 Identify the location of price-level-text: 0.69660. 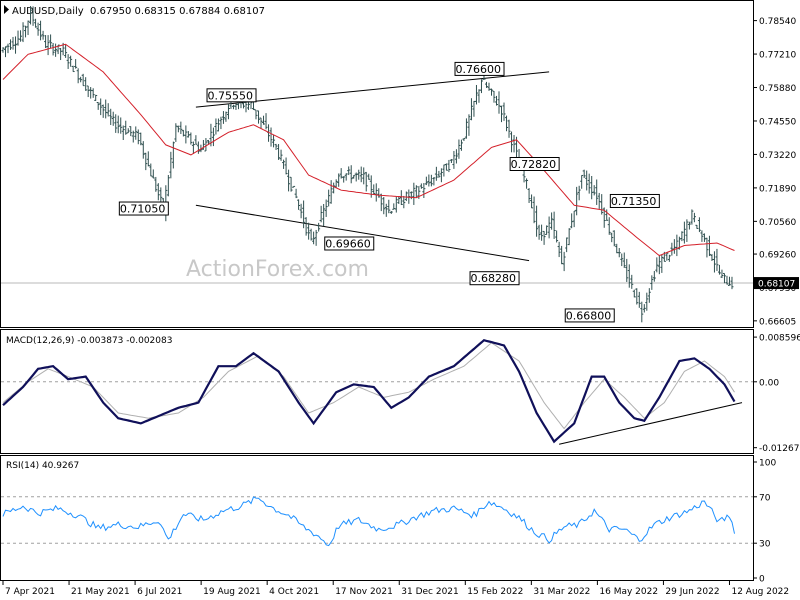
(348, 243).